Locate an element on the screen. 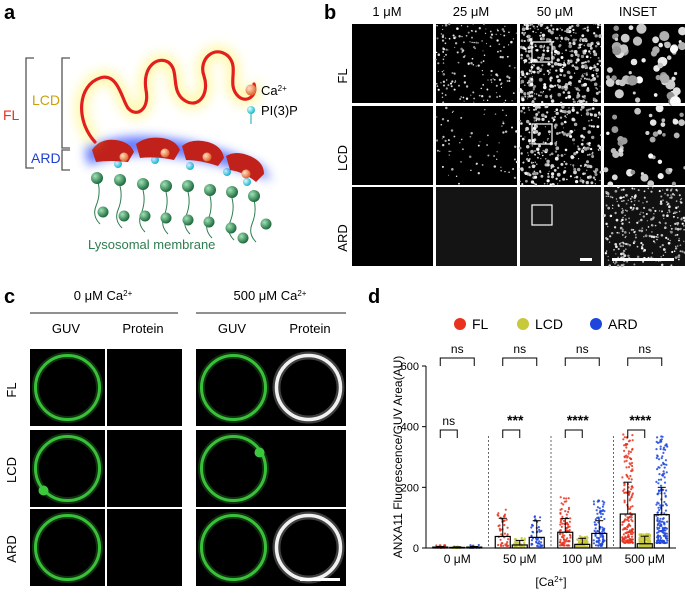  c-group-header-1: 0 μM Ca2+ is located at coordinates (103, 295).